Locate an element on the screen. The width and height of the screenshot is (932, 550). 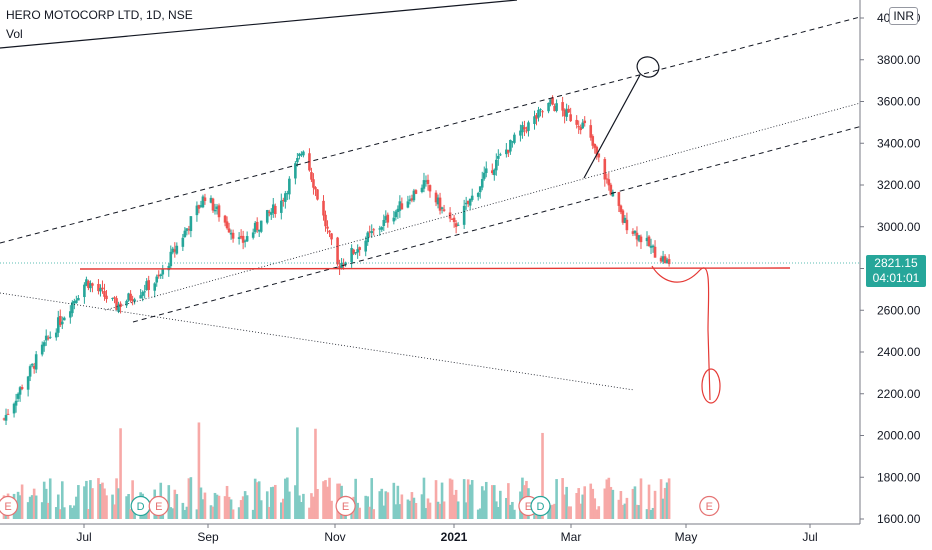
event-letter: D is located at coordinates (141, 507).